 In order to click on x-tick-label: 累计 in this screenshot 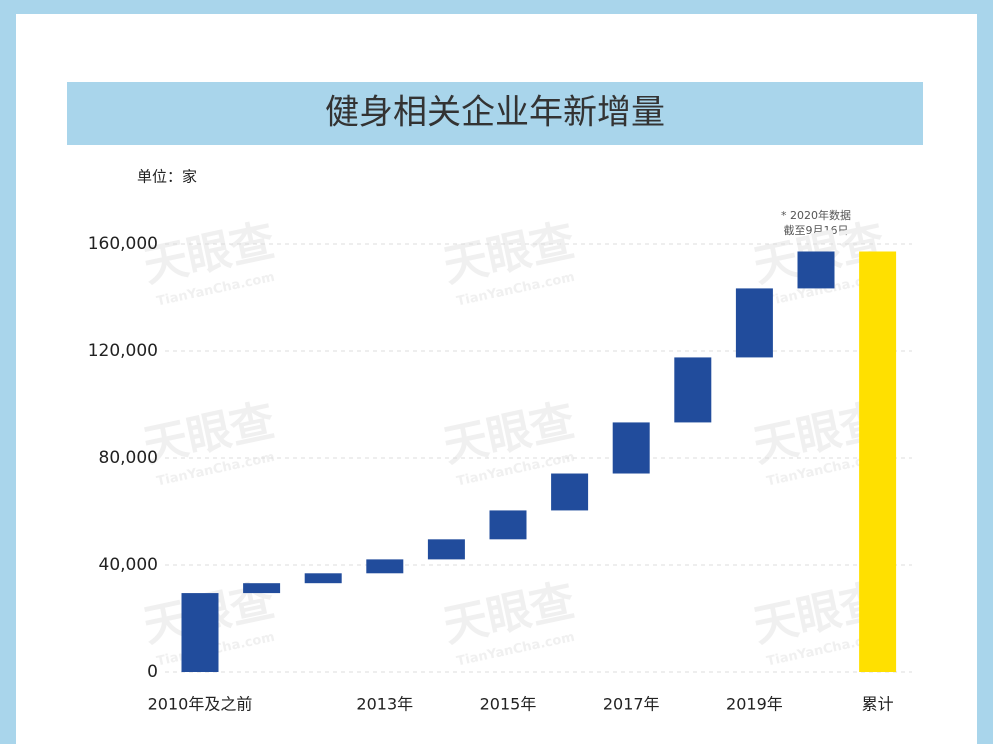, I will do `click(878, 704)`.